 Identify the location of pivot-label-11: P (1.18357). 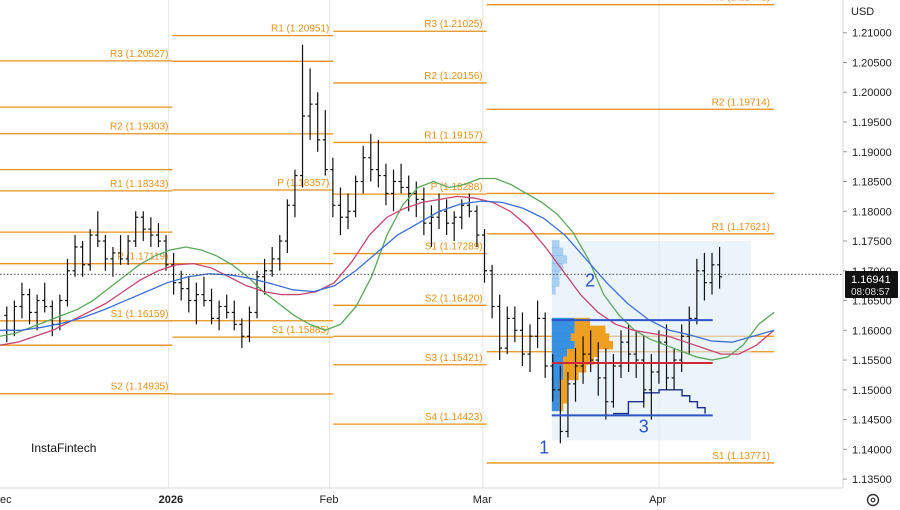
(303, 183).